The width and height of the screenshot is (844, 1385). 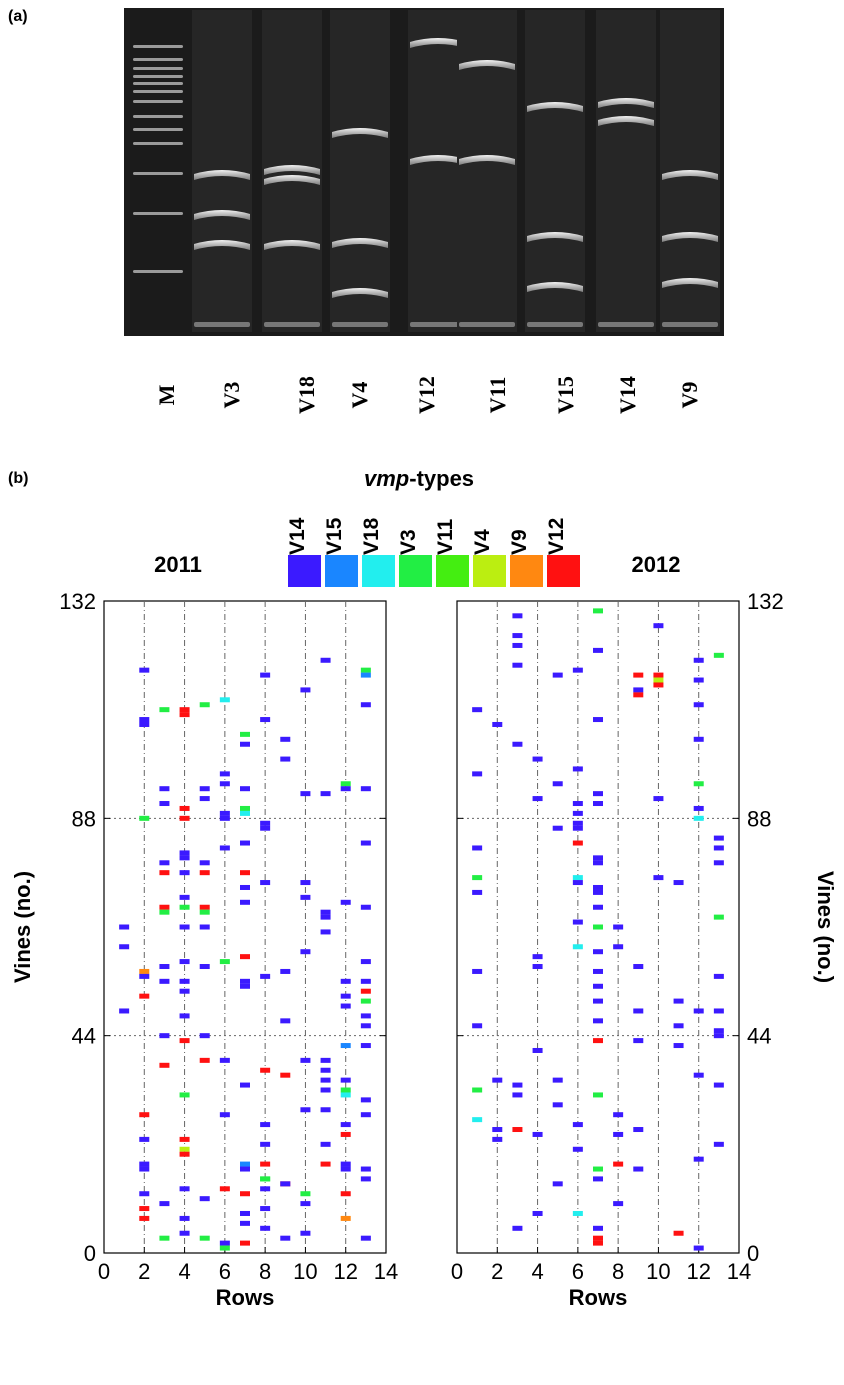 I want to click on lane-label-M: M, so click(x=166, y=395).